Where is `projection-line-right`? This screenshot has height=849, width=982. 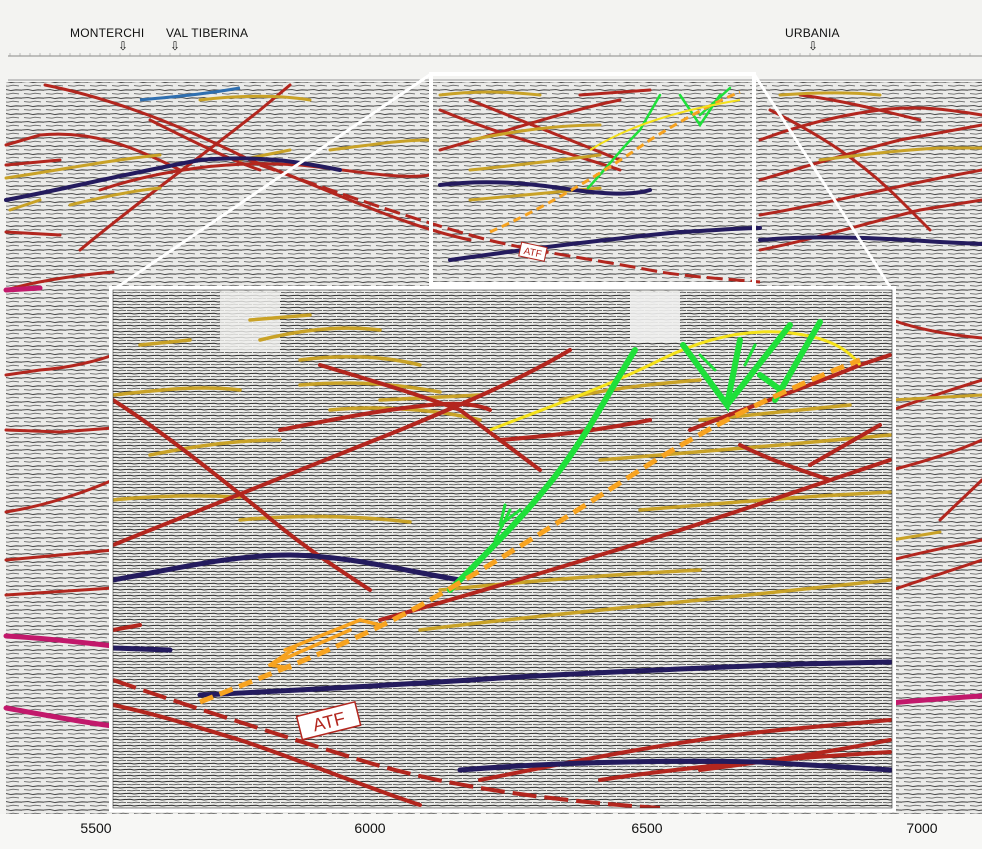
projection-line-right is located at coordinates (823, 182).